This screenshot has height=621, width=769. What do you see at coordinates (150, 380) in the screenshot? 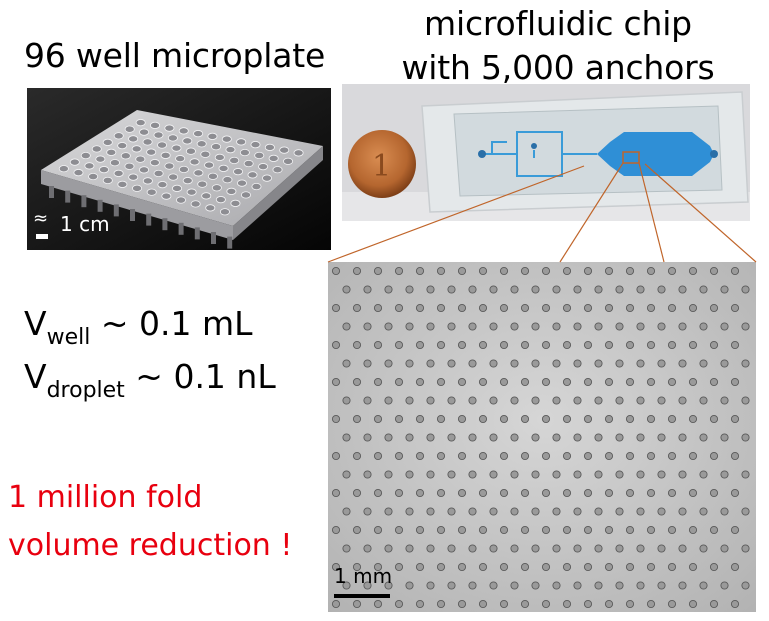
I see `droplet-volume-equation: Vdroplet ~ 0.1 nL` at bounding box center [150, 380].